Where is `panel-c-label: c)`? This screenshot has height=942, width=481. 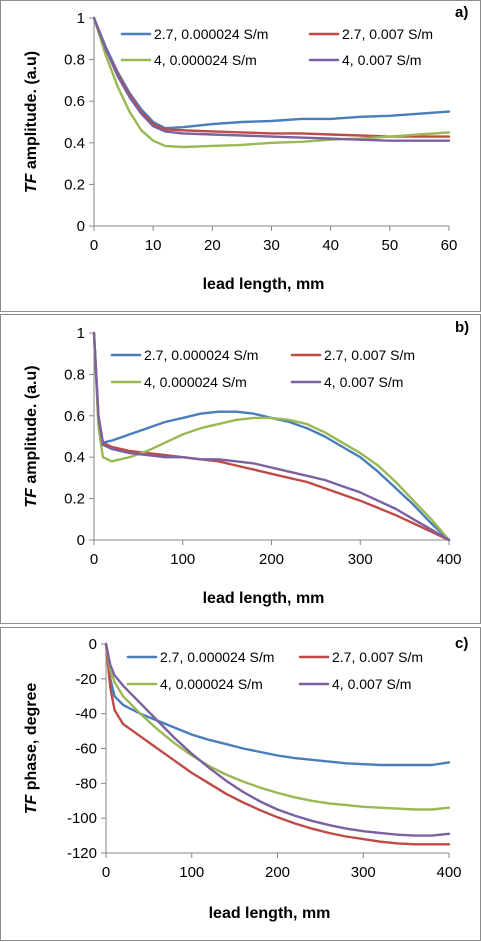
panel-c-label: c) is located at coordinates (461, 643).